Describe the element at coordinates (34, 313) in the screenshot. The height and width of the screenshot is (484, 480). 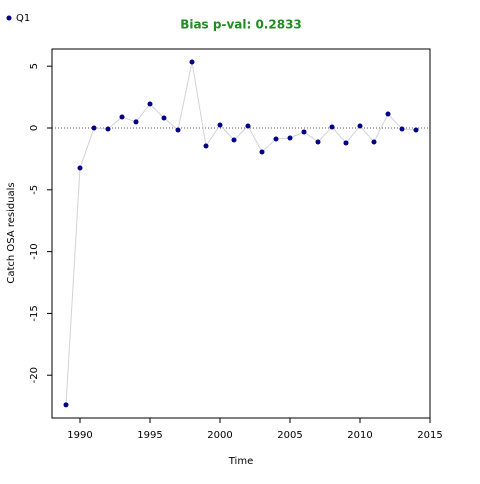
I see `y-tick-label: -15` at that location.